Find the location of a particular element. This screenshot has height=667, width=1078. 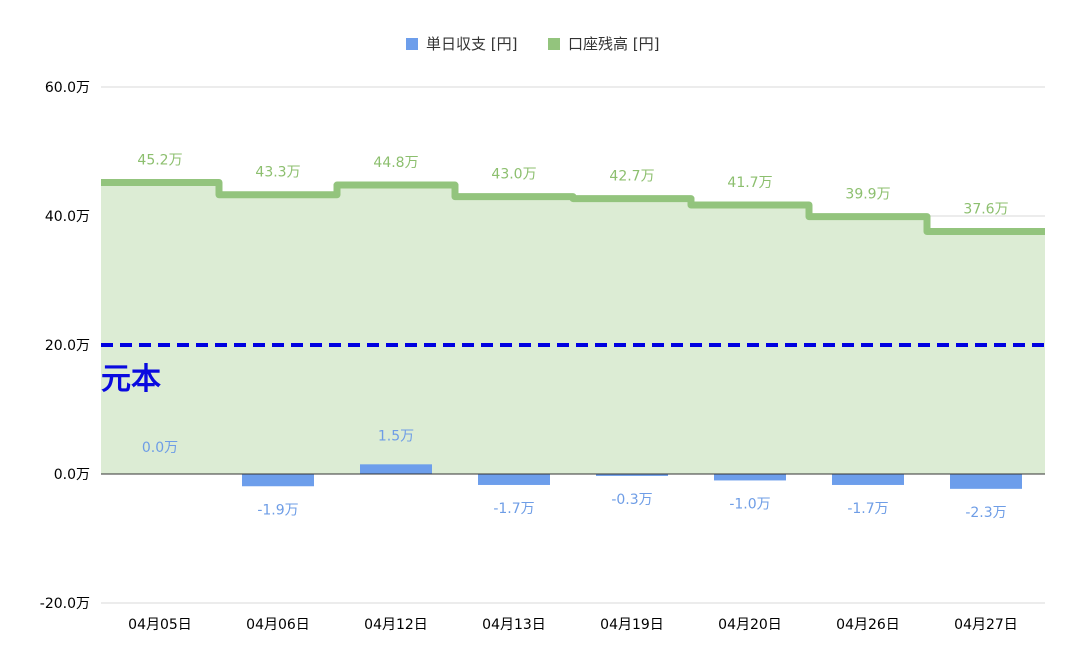

y-tick-label: 20.0万 is located at coordinates (67, 346).